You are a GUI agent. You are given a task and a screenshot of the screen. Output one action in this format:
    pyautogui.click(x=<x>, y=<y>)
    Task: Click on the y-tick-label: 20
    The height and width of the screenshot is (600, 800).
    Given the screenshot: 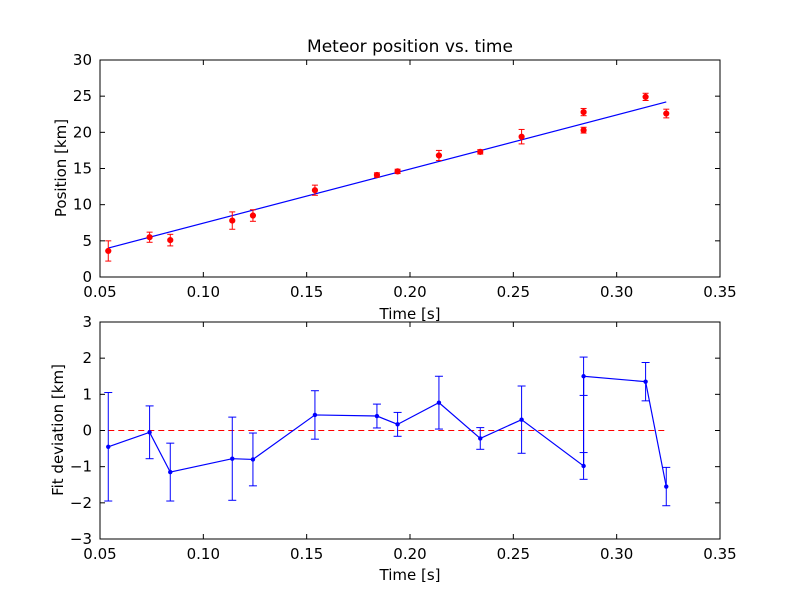 What is the action you would take?
    pyautogui.click(x=82, y=132)
    